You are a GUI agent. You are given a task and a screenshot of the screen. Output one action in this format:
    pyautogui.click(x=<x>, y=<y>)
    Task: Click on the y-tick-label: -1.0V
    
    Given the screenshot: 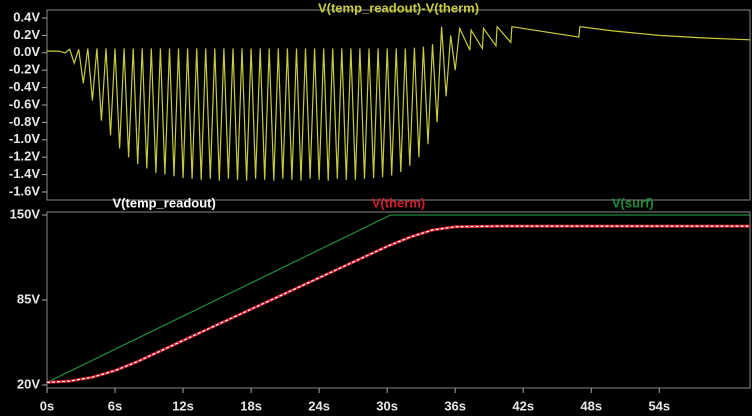 What is the action you would take?
    pyautogui.click(x=24, y=138)
    